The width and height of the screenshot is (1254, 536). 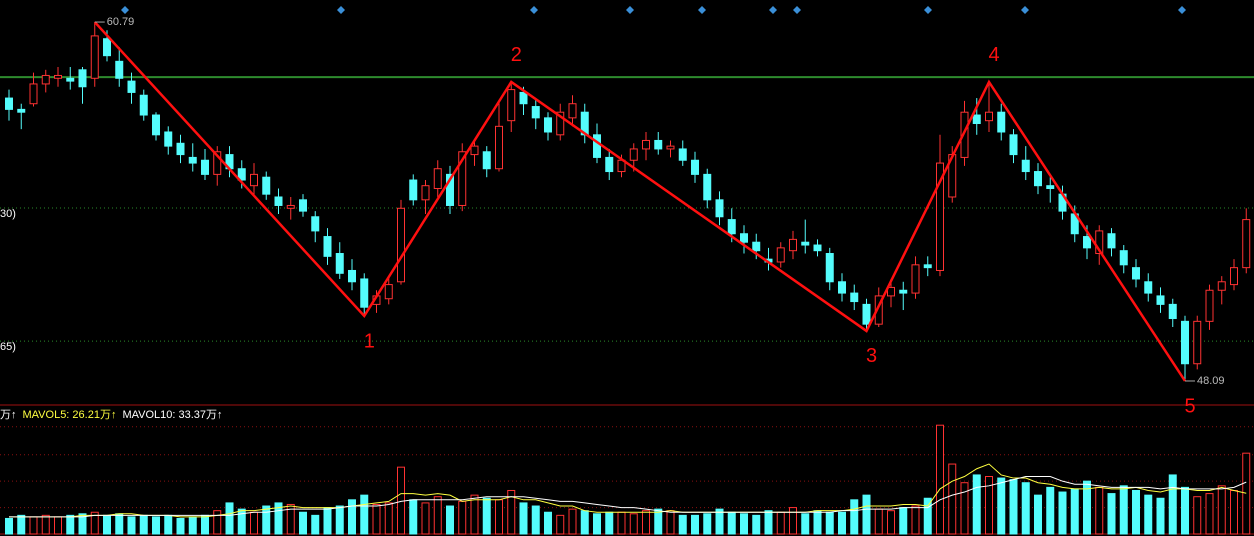 What do you see at coordinates (369, 341) in the screenshot?
I see `wave-label: 1` at bounding box center [369, 341].